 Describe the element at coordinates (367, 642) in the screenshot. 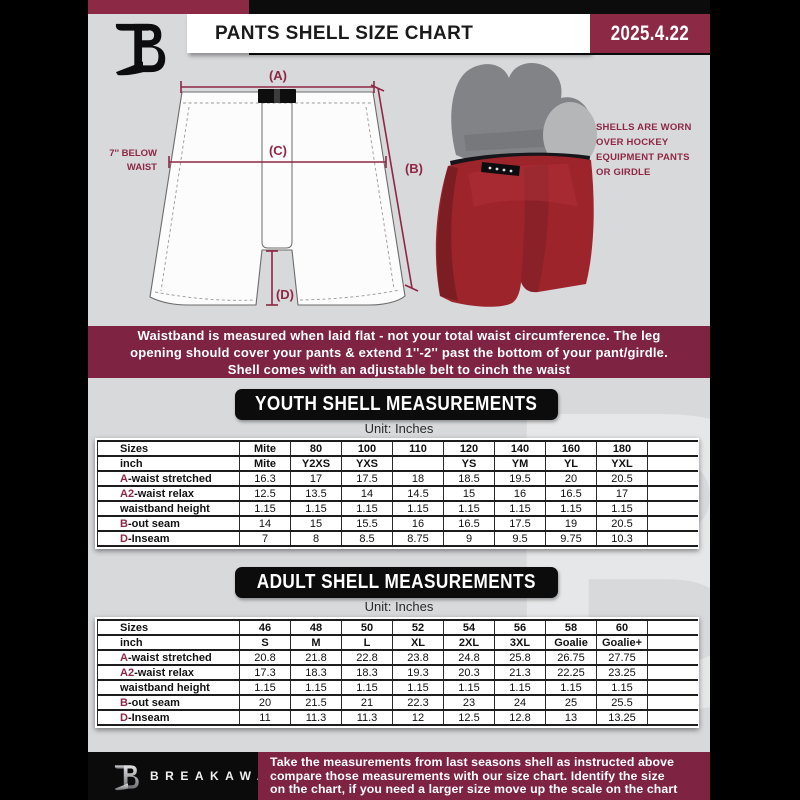

I see `cell: L` at that location.